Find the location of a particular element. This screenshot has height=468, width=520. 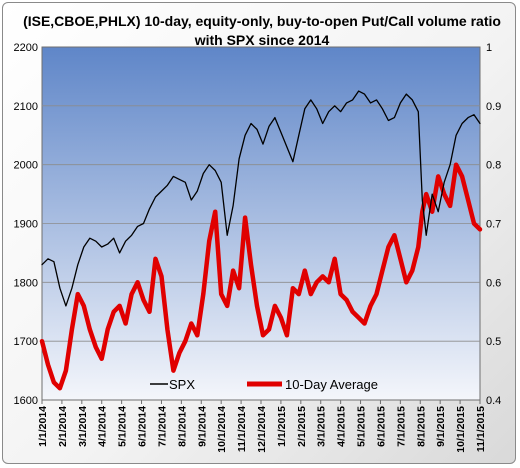

x-axis-tick-label: 3/1/2015 is located at coordinates (322, 426).